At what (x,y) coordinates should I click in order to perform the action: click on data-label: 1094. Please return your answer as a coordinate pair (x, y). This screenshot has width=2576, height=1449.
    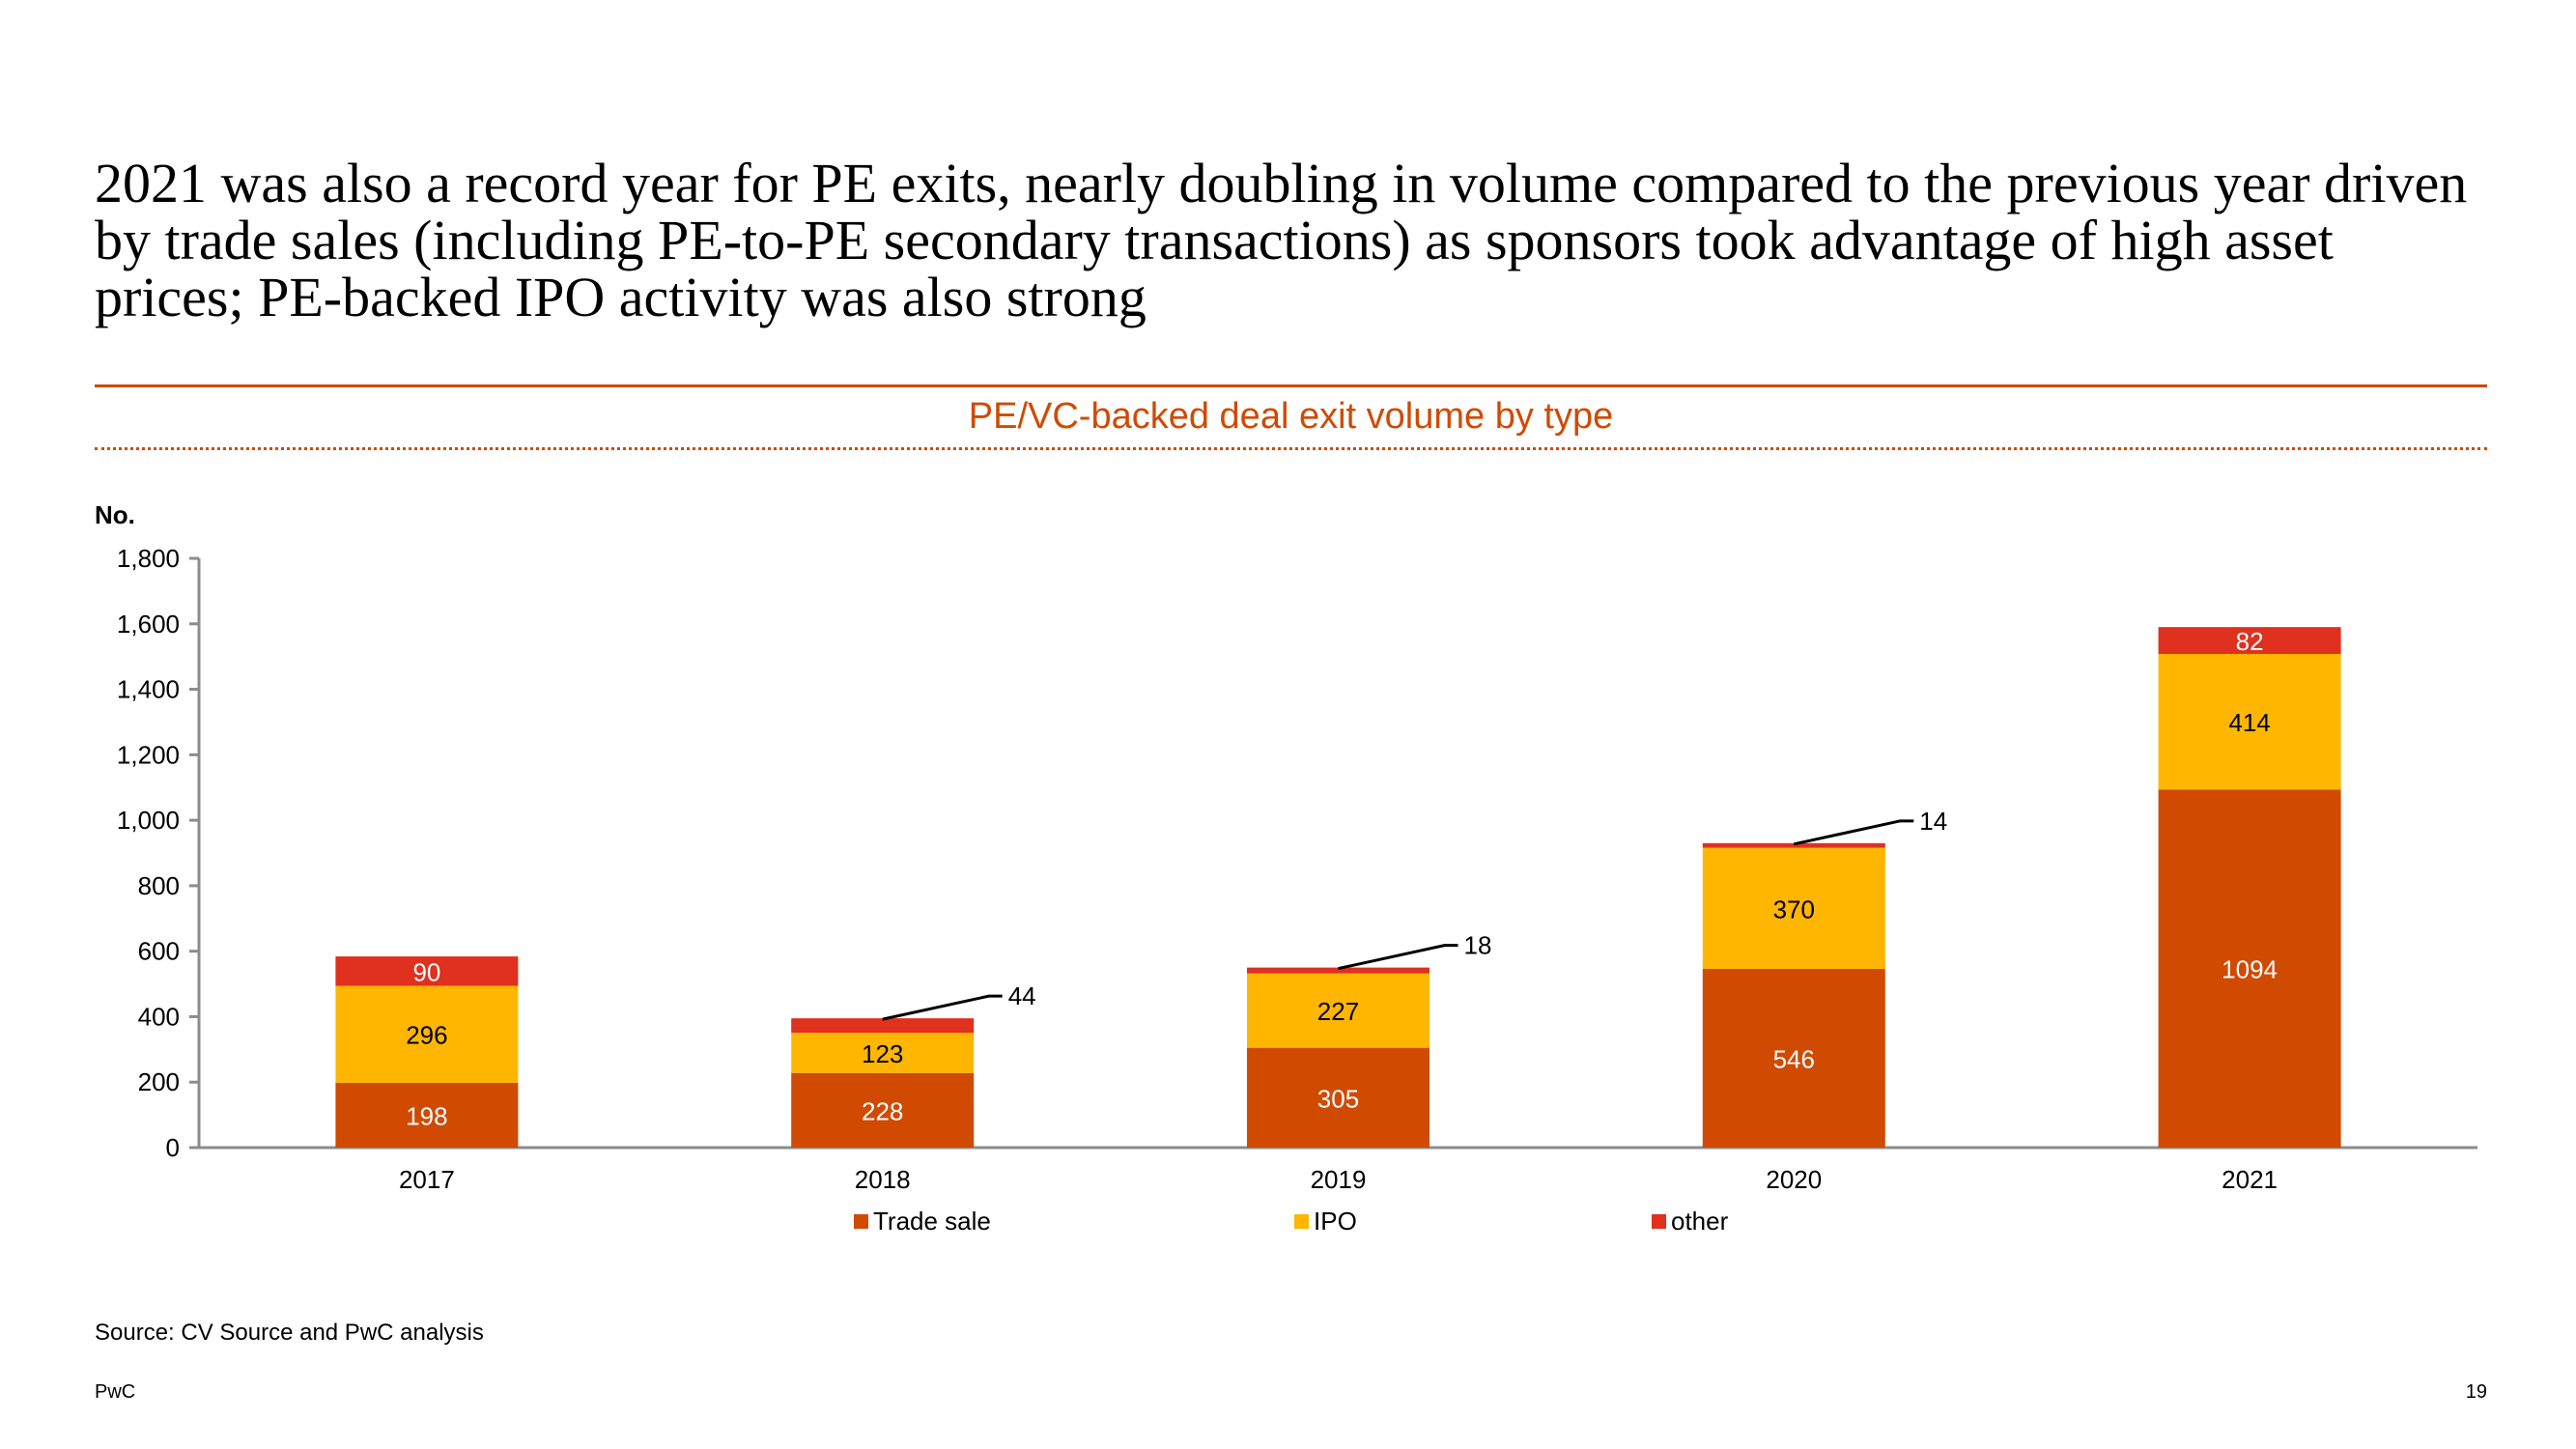
    Looking at the image, I should click on (2250, 969).